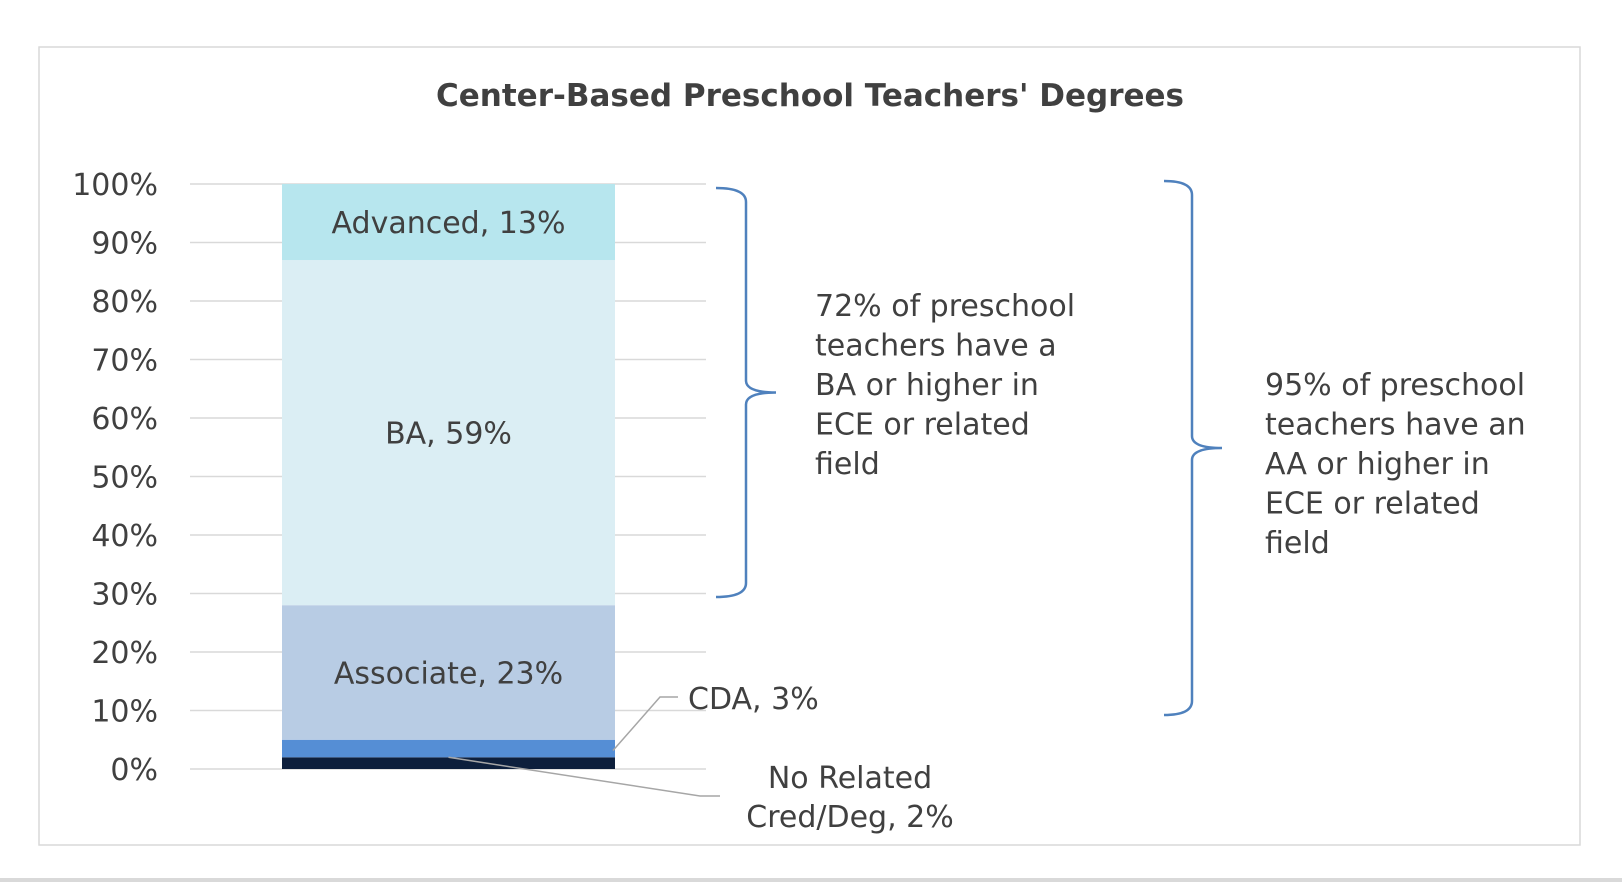 The image size is (1622, 882). Describe the element at coordinates (811, 880) in the screenshot. I see `bottom-divider` at that location.